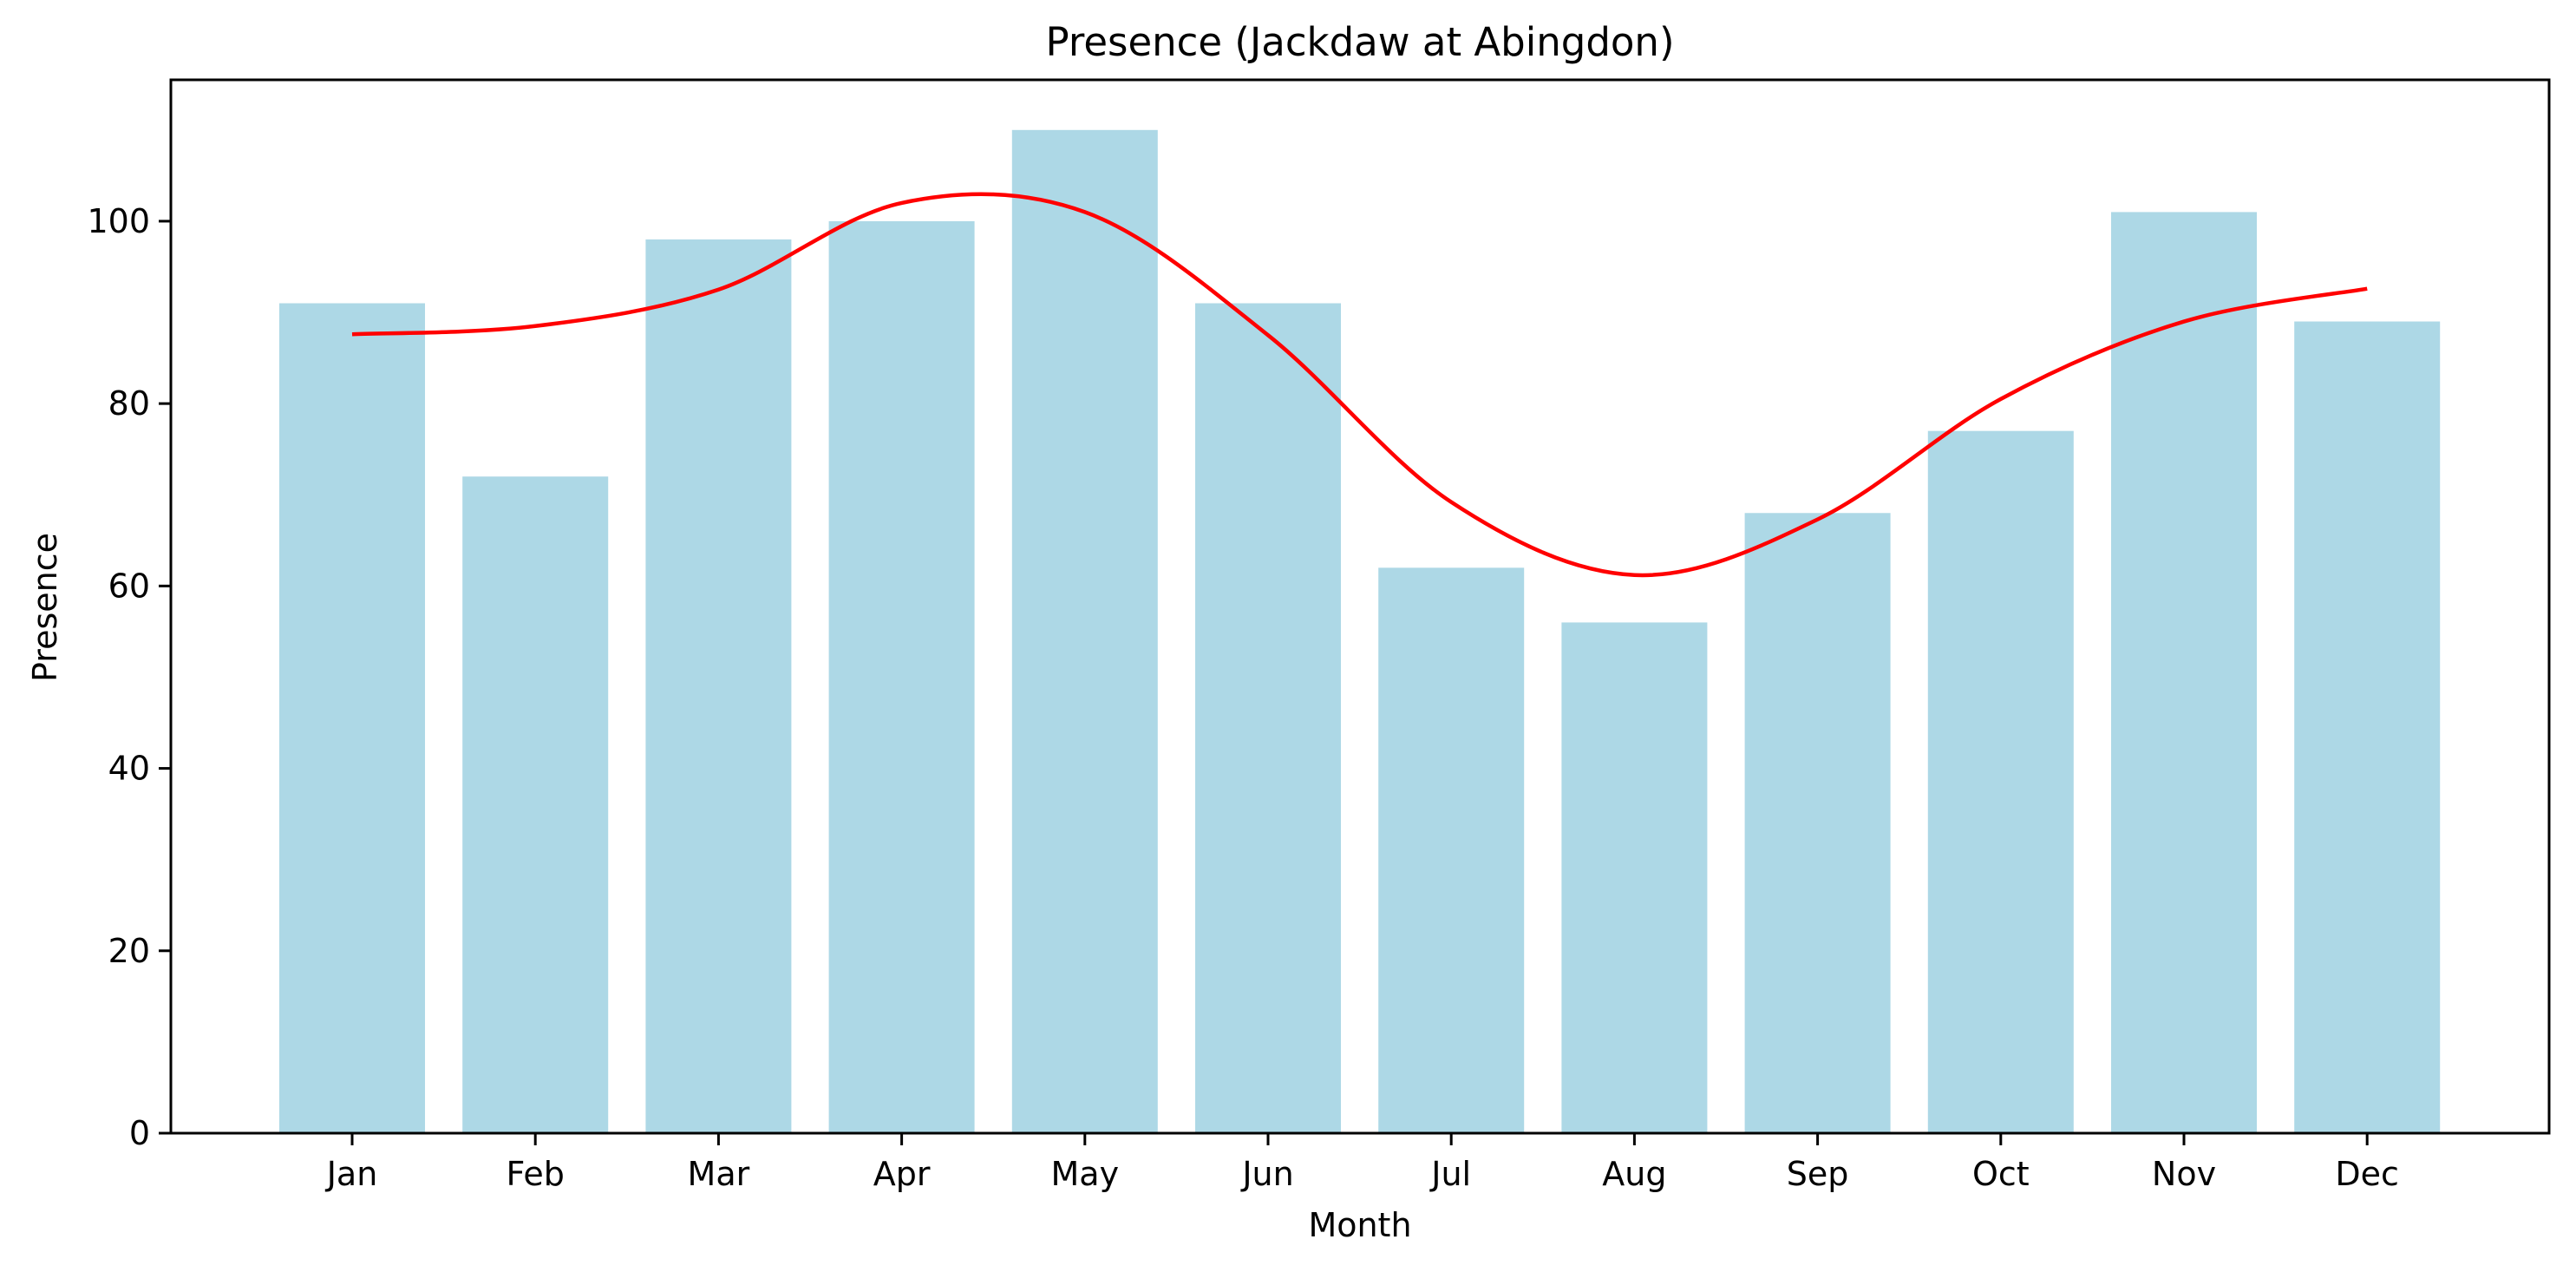 This screenshot has width=2576, height=1272. Describe the element at coordinates (535, 804) in the screenshot. I see `bar-feb` at that location.